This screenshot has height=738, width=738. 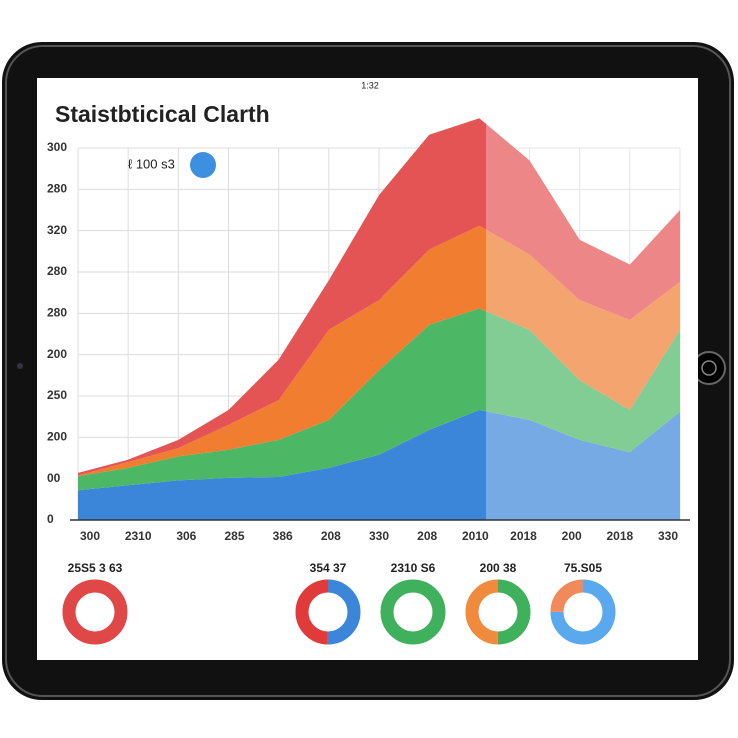 What do you see at coordinates (572, 536) in the screenshot?
I see `x-tick-label: 200` at bounding box center [572, 536].